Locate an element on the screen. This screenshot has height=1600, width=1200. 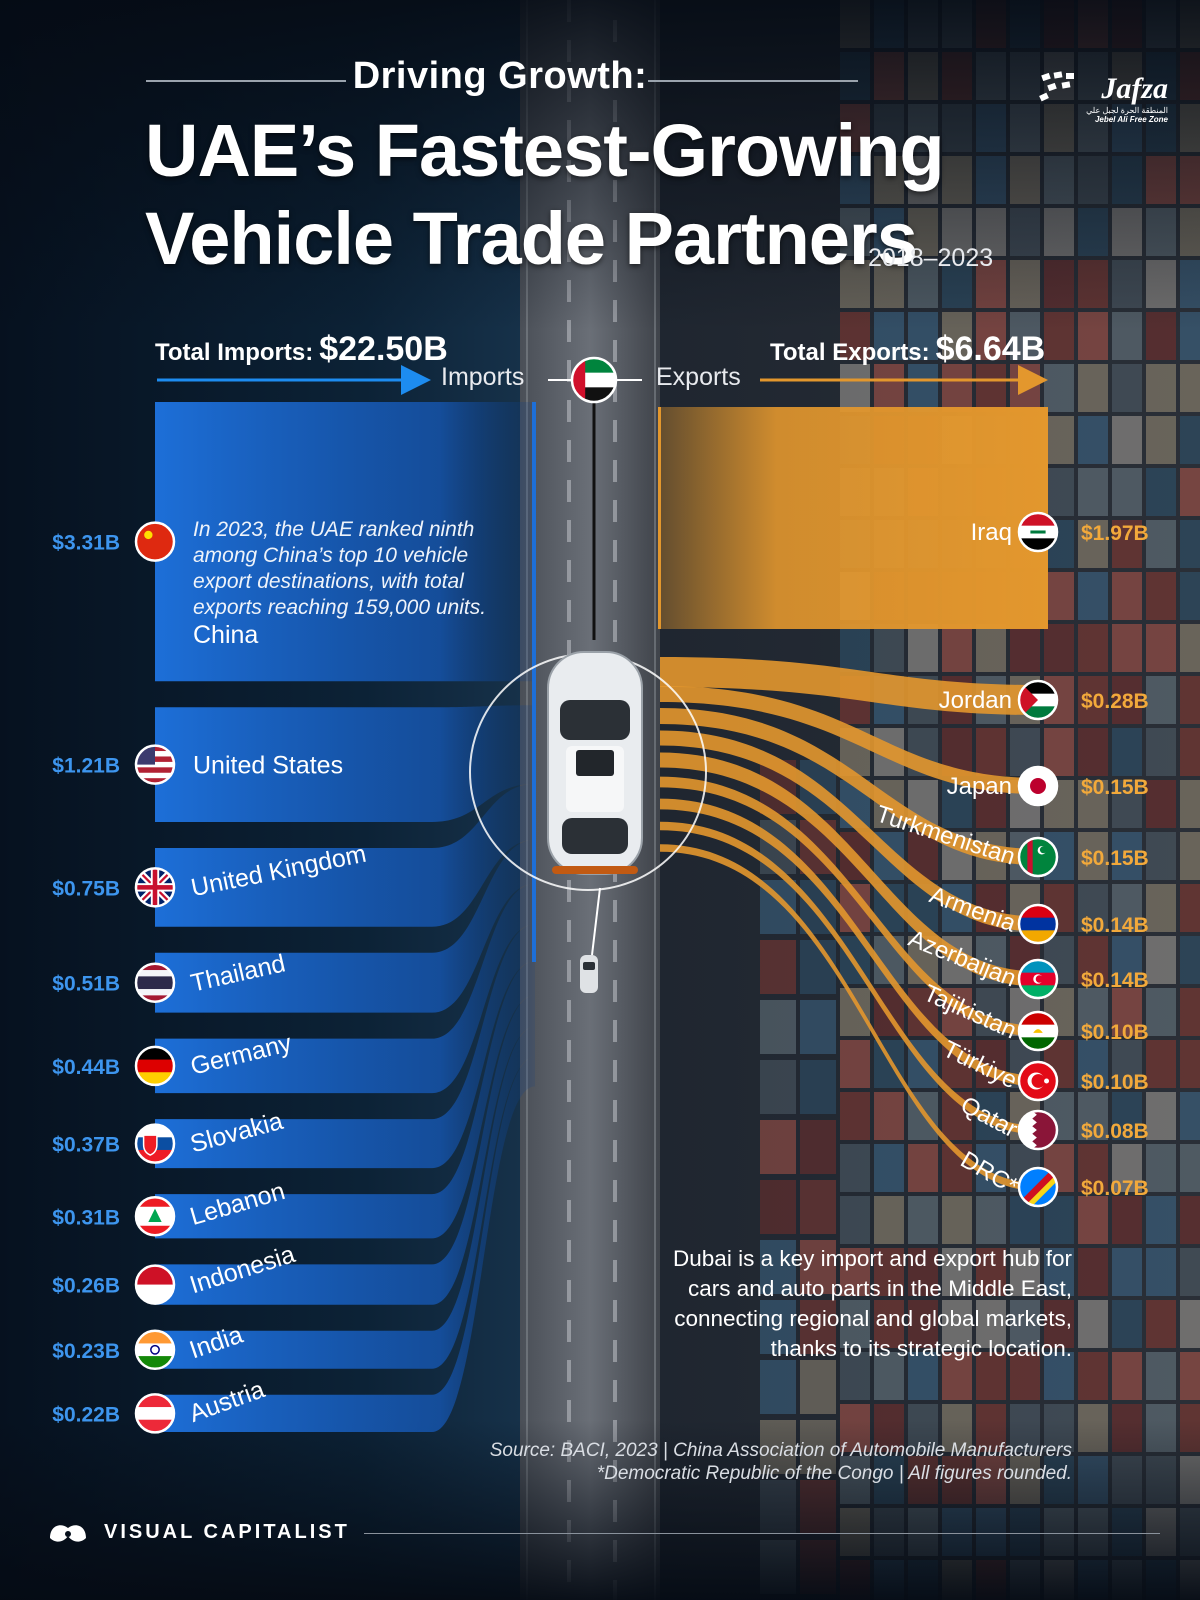
export-country-label: Azerbaijan is located at coordinates (962, 959).